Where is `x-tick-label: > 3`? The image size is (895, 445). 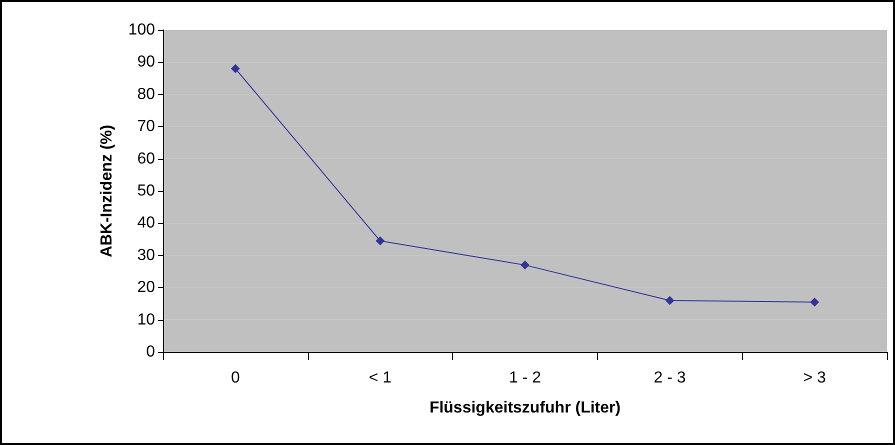
x-tick-label: > 3 is located at coordinates (814, 378).